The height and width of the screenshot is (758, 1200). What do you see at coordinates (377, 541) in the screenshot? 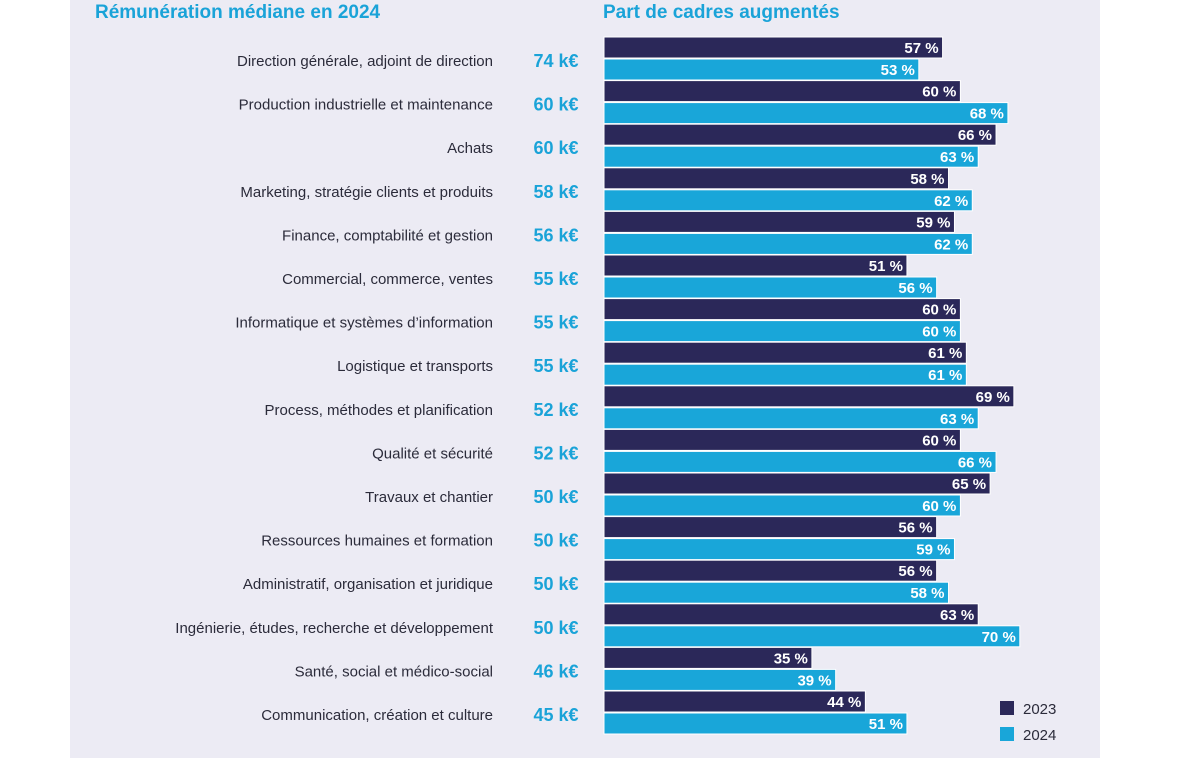
I see `category-label: Ressources humaines et formation` at bounding box center [377, 541].